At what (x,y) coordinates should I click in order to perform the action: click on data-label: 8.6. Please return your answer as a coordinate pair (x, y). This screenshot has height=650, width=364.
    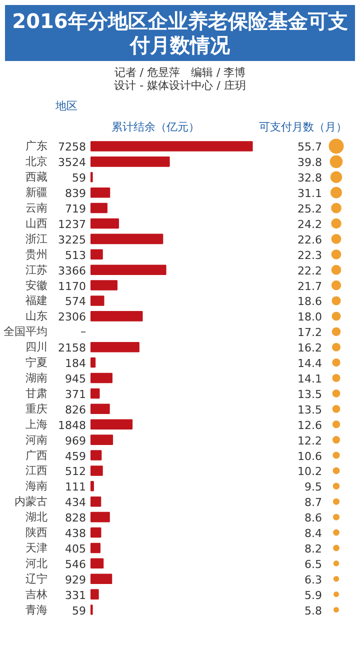
    Looking at the image, I should click on (313, 518).